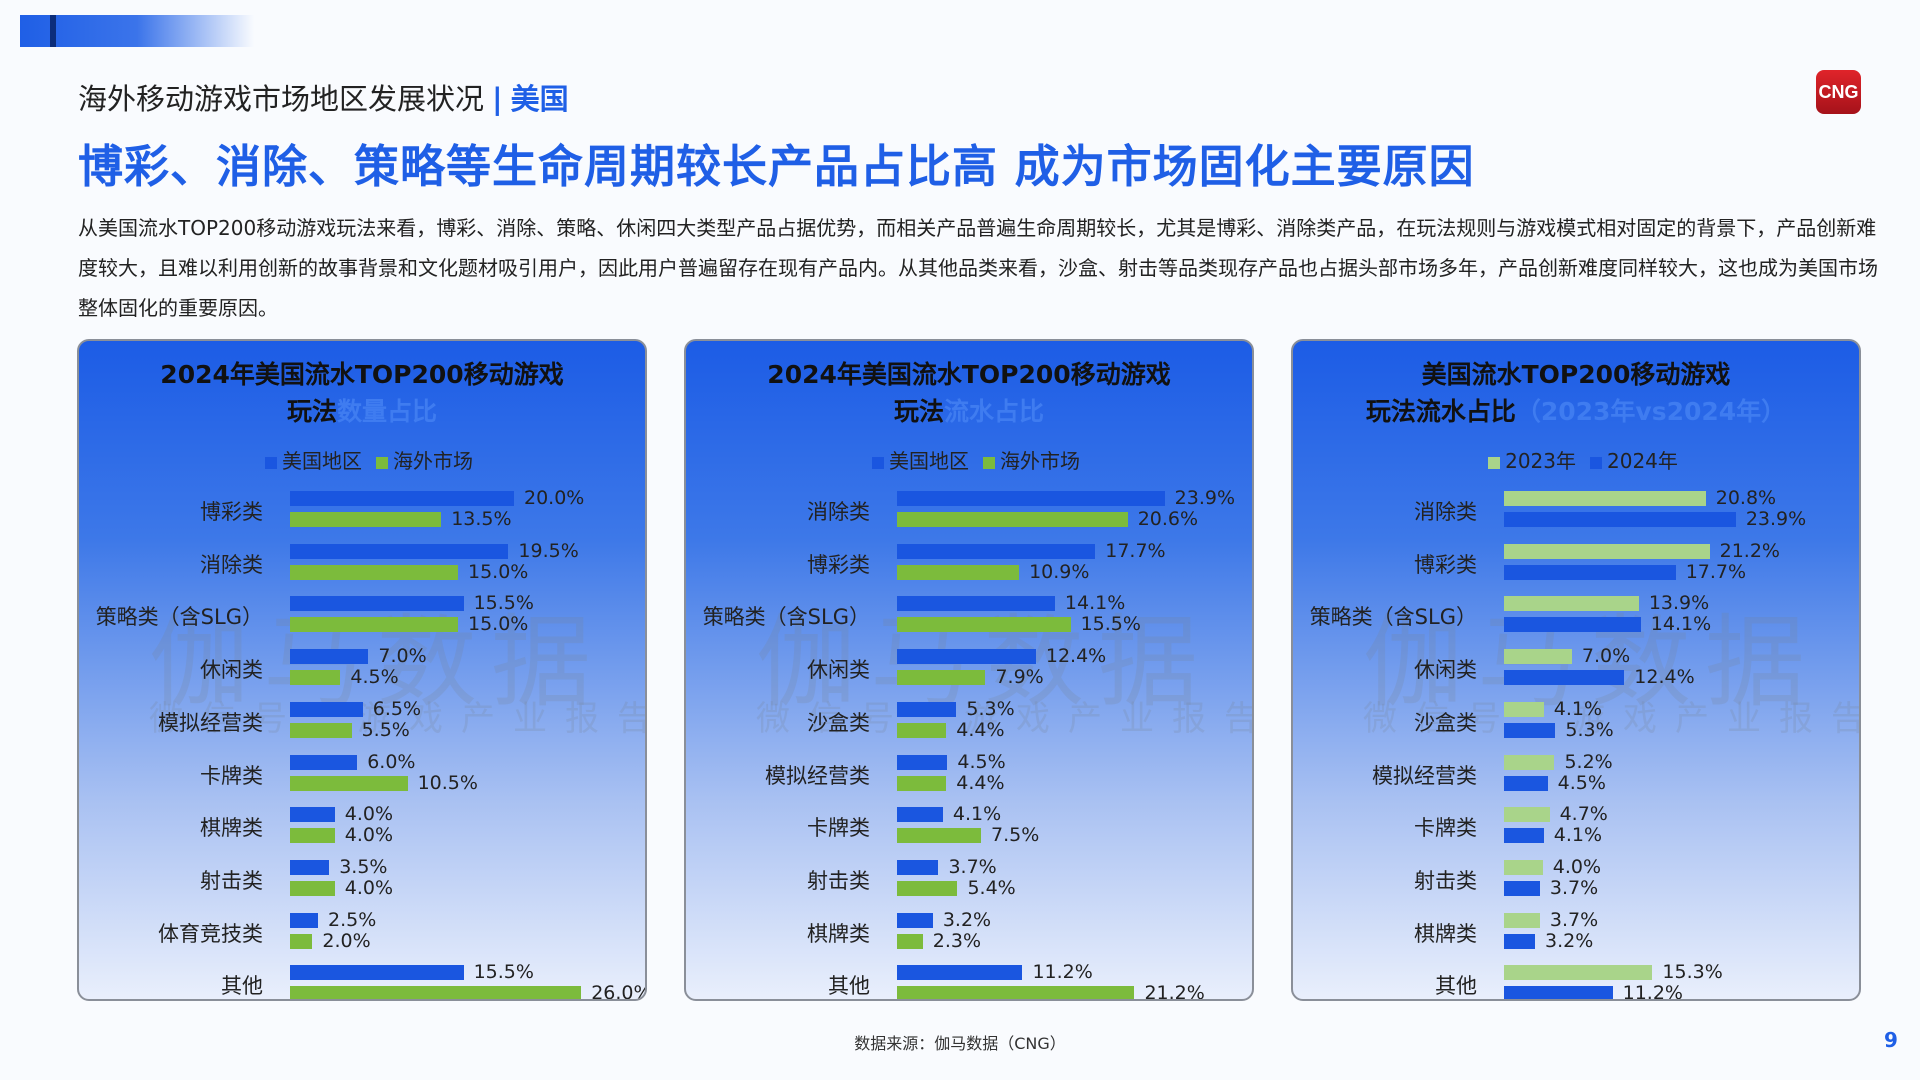 This screenshot has width=1920, height=1080. What do you see at coordinates (346, 940) in the screenshot?
I see `value-label: 2.0%` at bounding box center [346, 940].